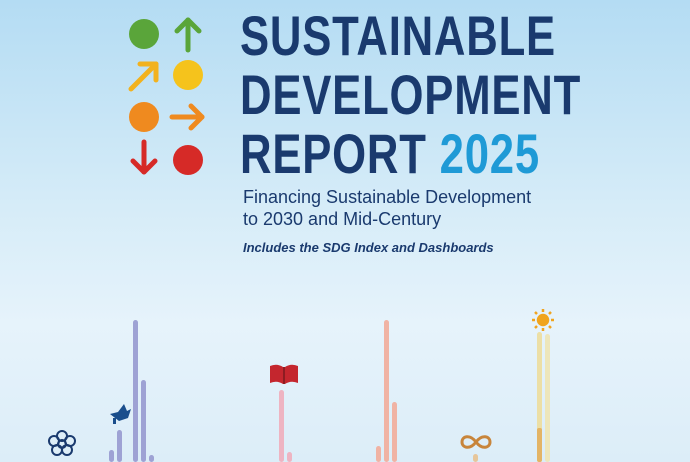 Image resolution: width=690 pixels, height=462 pixels. What do you see at coordinates (342, 219) in the screenshot?
I see `subtitle-line-2: to 2030 and Mid-Century` at bounding box center [342, 219].